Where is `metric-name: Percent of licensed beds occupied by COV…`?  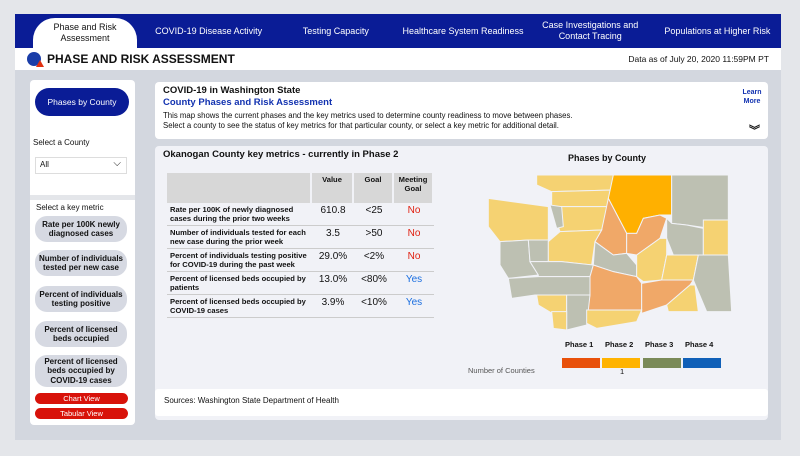
metric-name: Percent of licensed beds occupied by COV… is located at coordinates (239, 306).